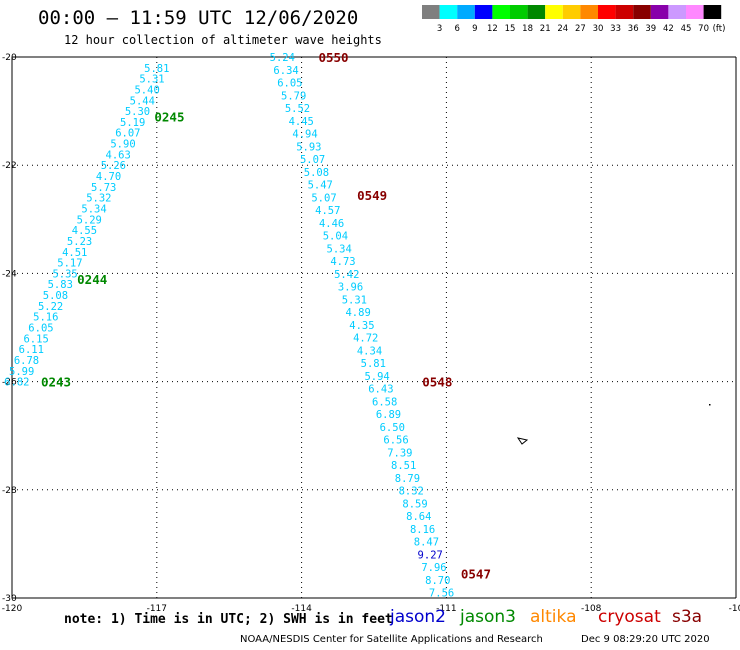 This screenshot has width=740, height=650. Describe the element at coordinates (439, 29) in the screenshot. I see `legend-label: 3` at that location.